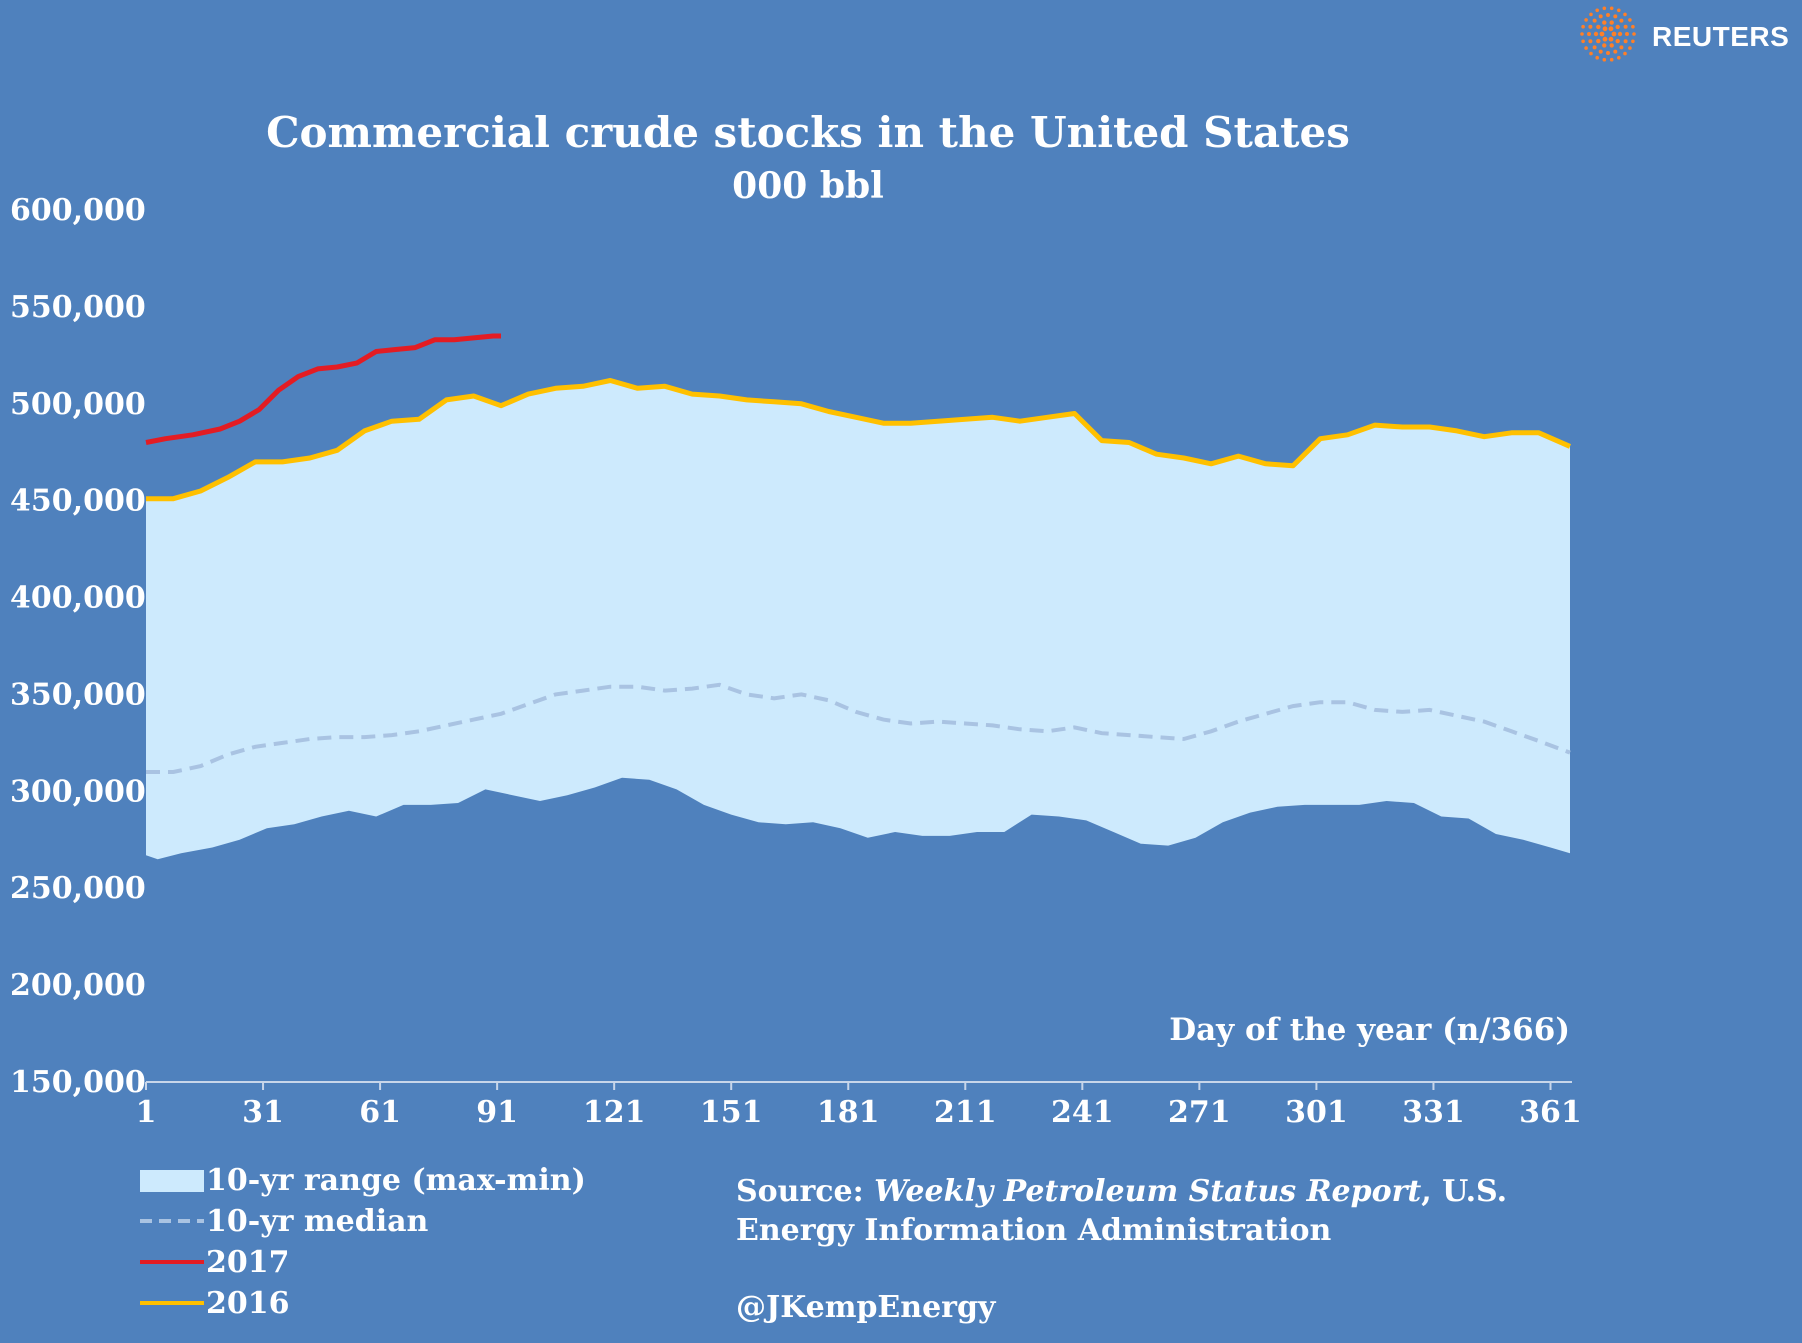 The image size is (1802, 1343). Describe the element at coordinates (1082, 1112) in the screenshot. I see `x-tick-label: 241` at that location.